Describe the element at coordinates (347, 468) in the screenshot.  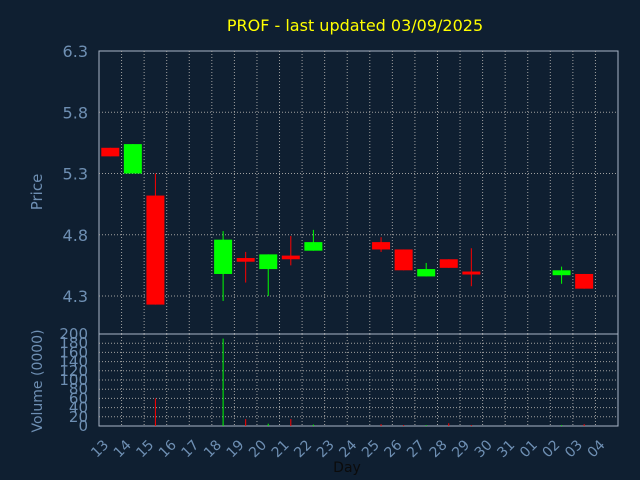
I see `x-axis-label: Day` at that location.